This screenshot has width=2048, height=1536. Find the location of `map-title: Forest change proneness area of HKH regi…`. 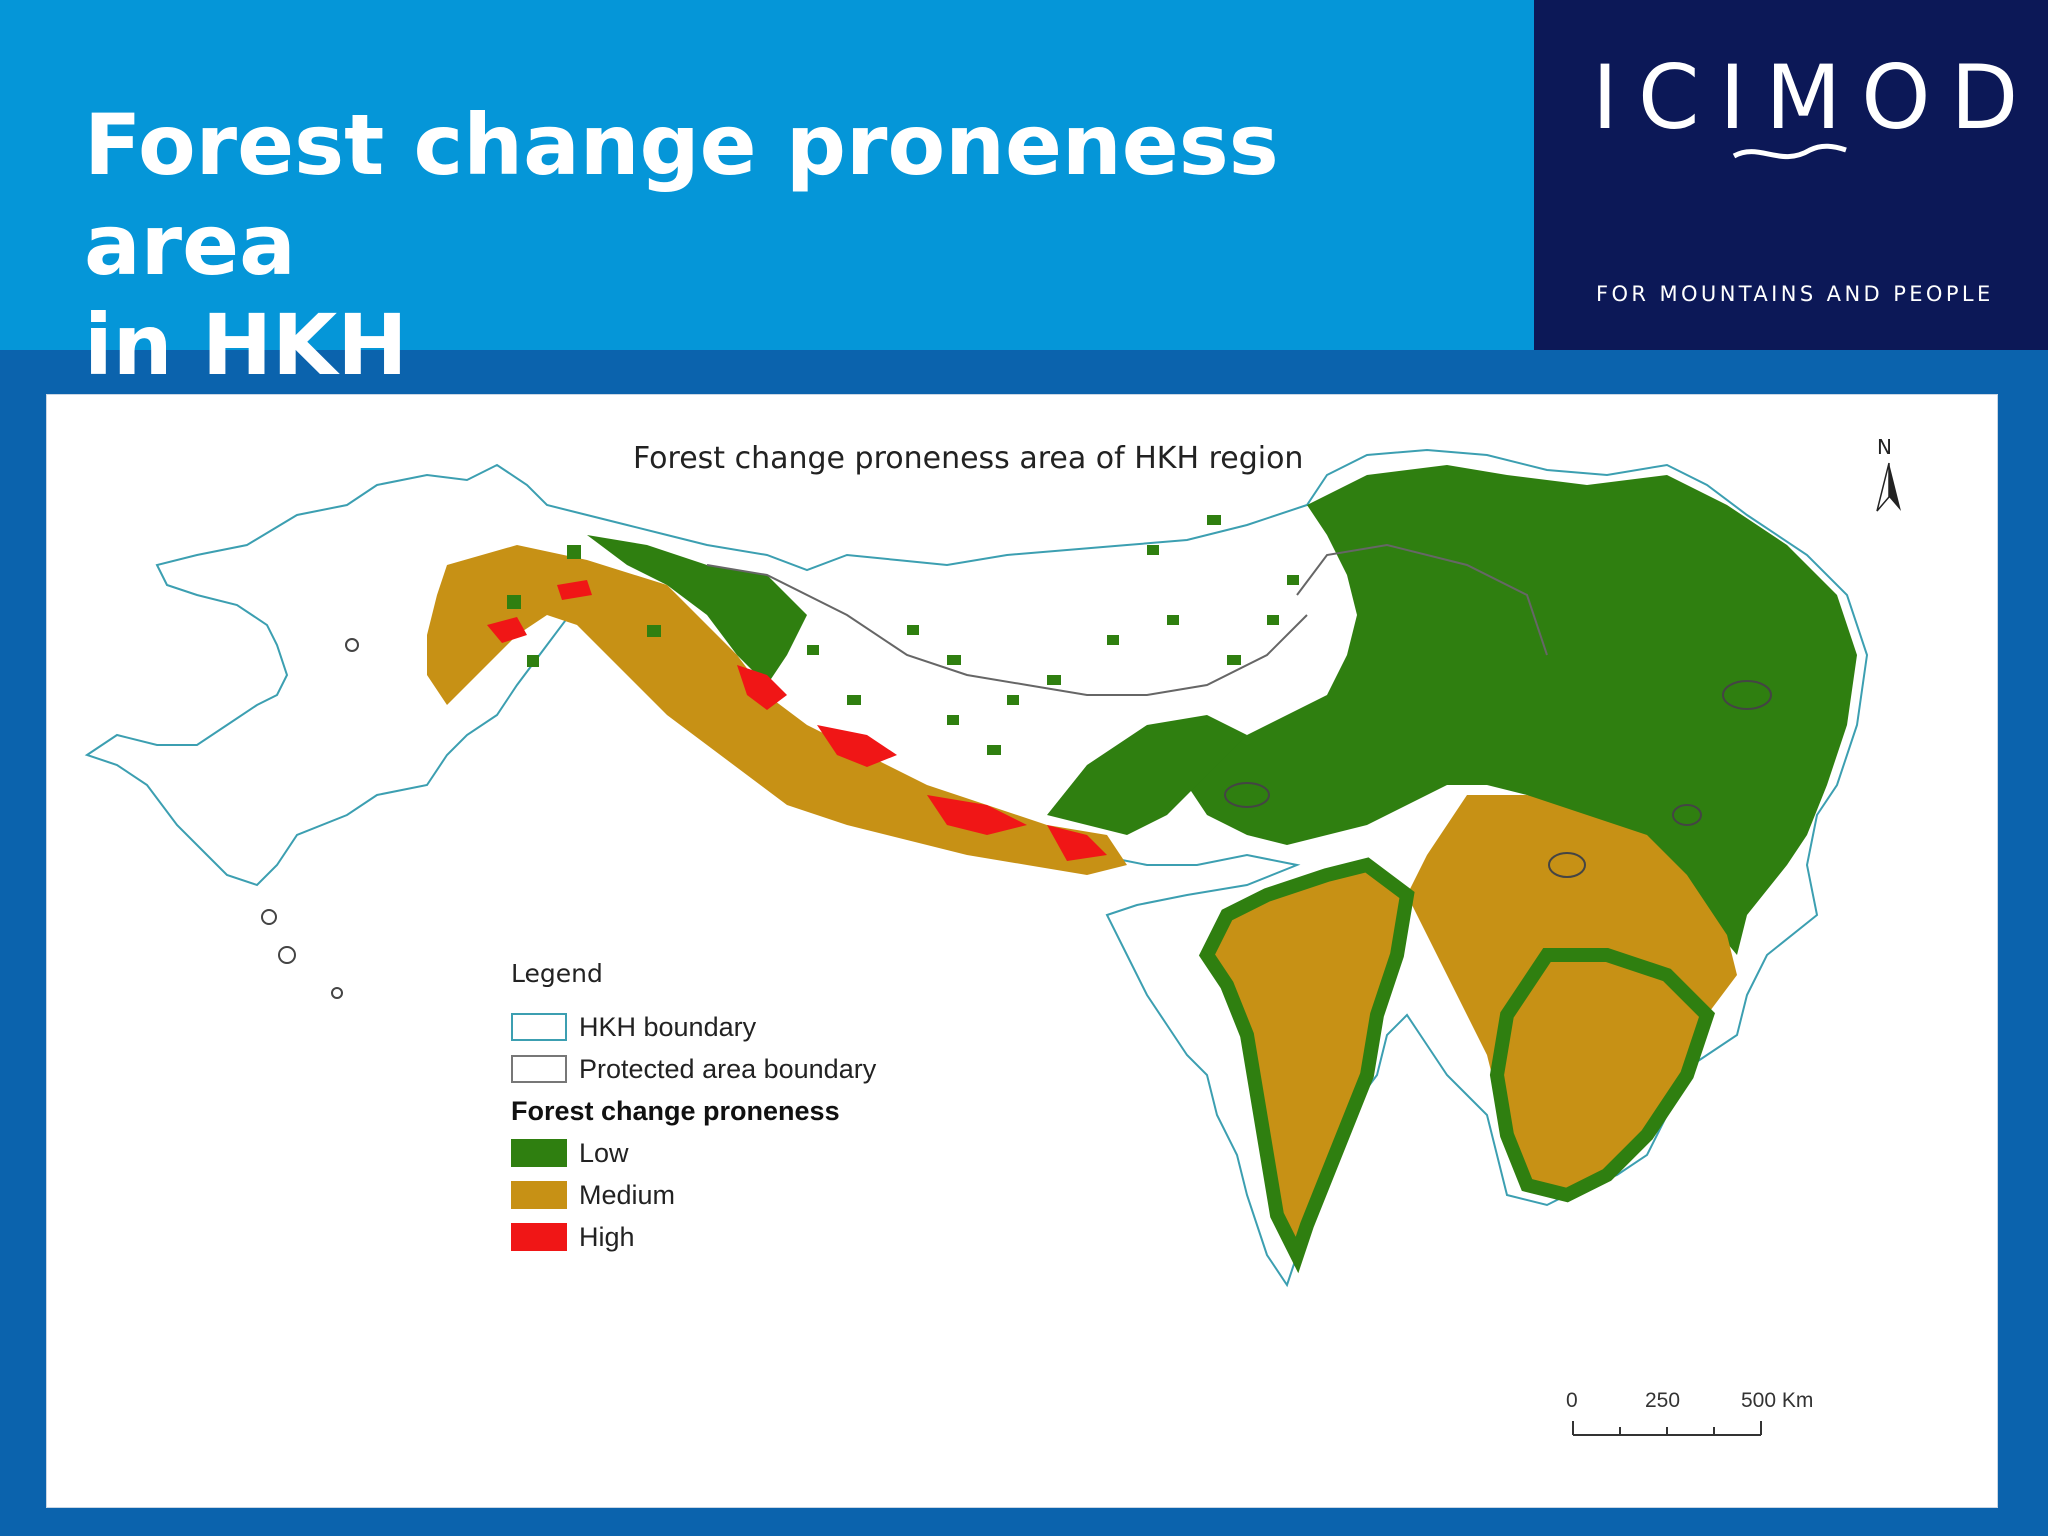

map-title: Forest change proneness area of HKH regi… is located at coordinates (968, 458).